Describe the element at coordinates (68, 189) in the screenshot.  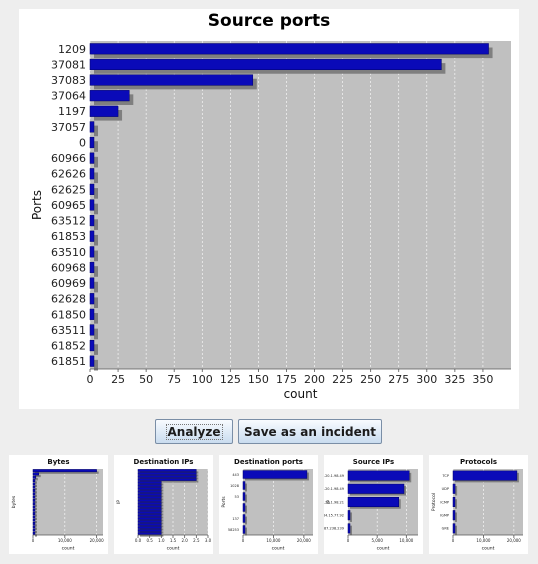
I see `category-label: 62625` at that location.